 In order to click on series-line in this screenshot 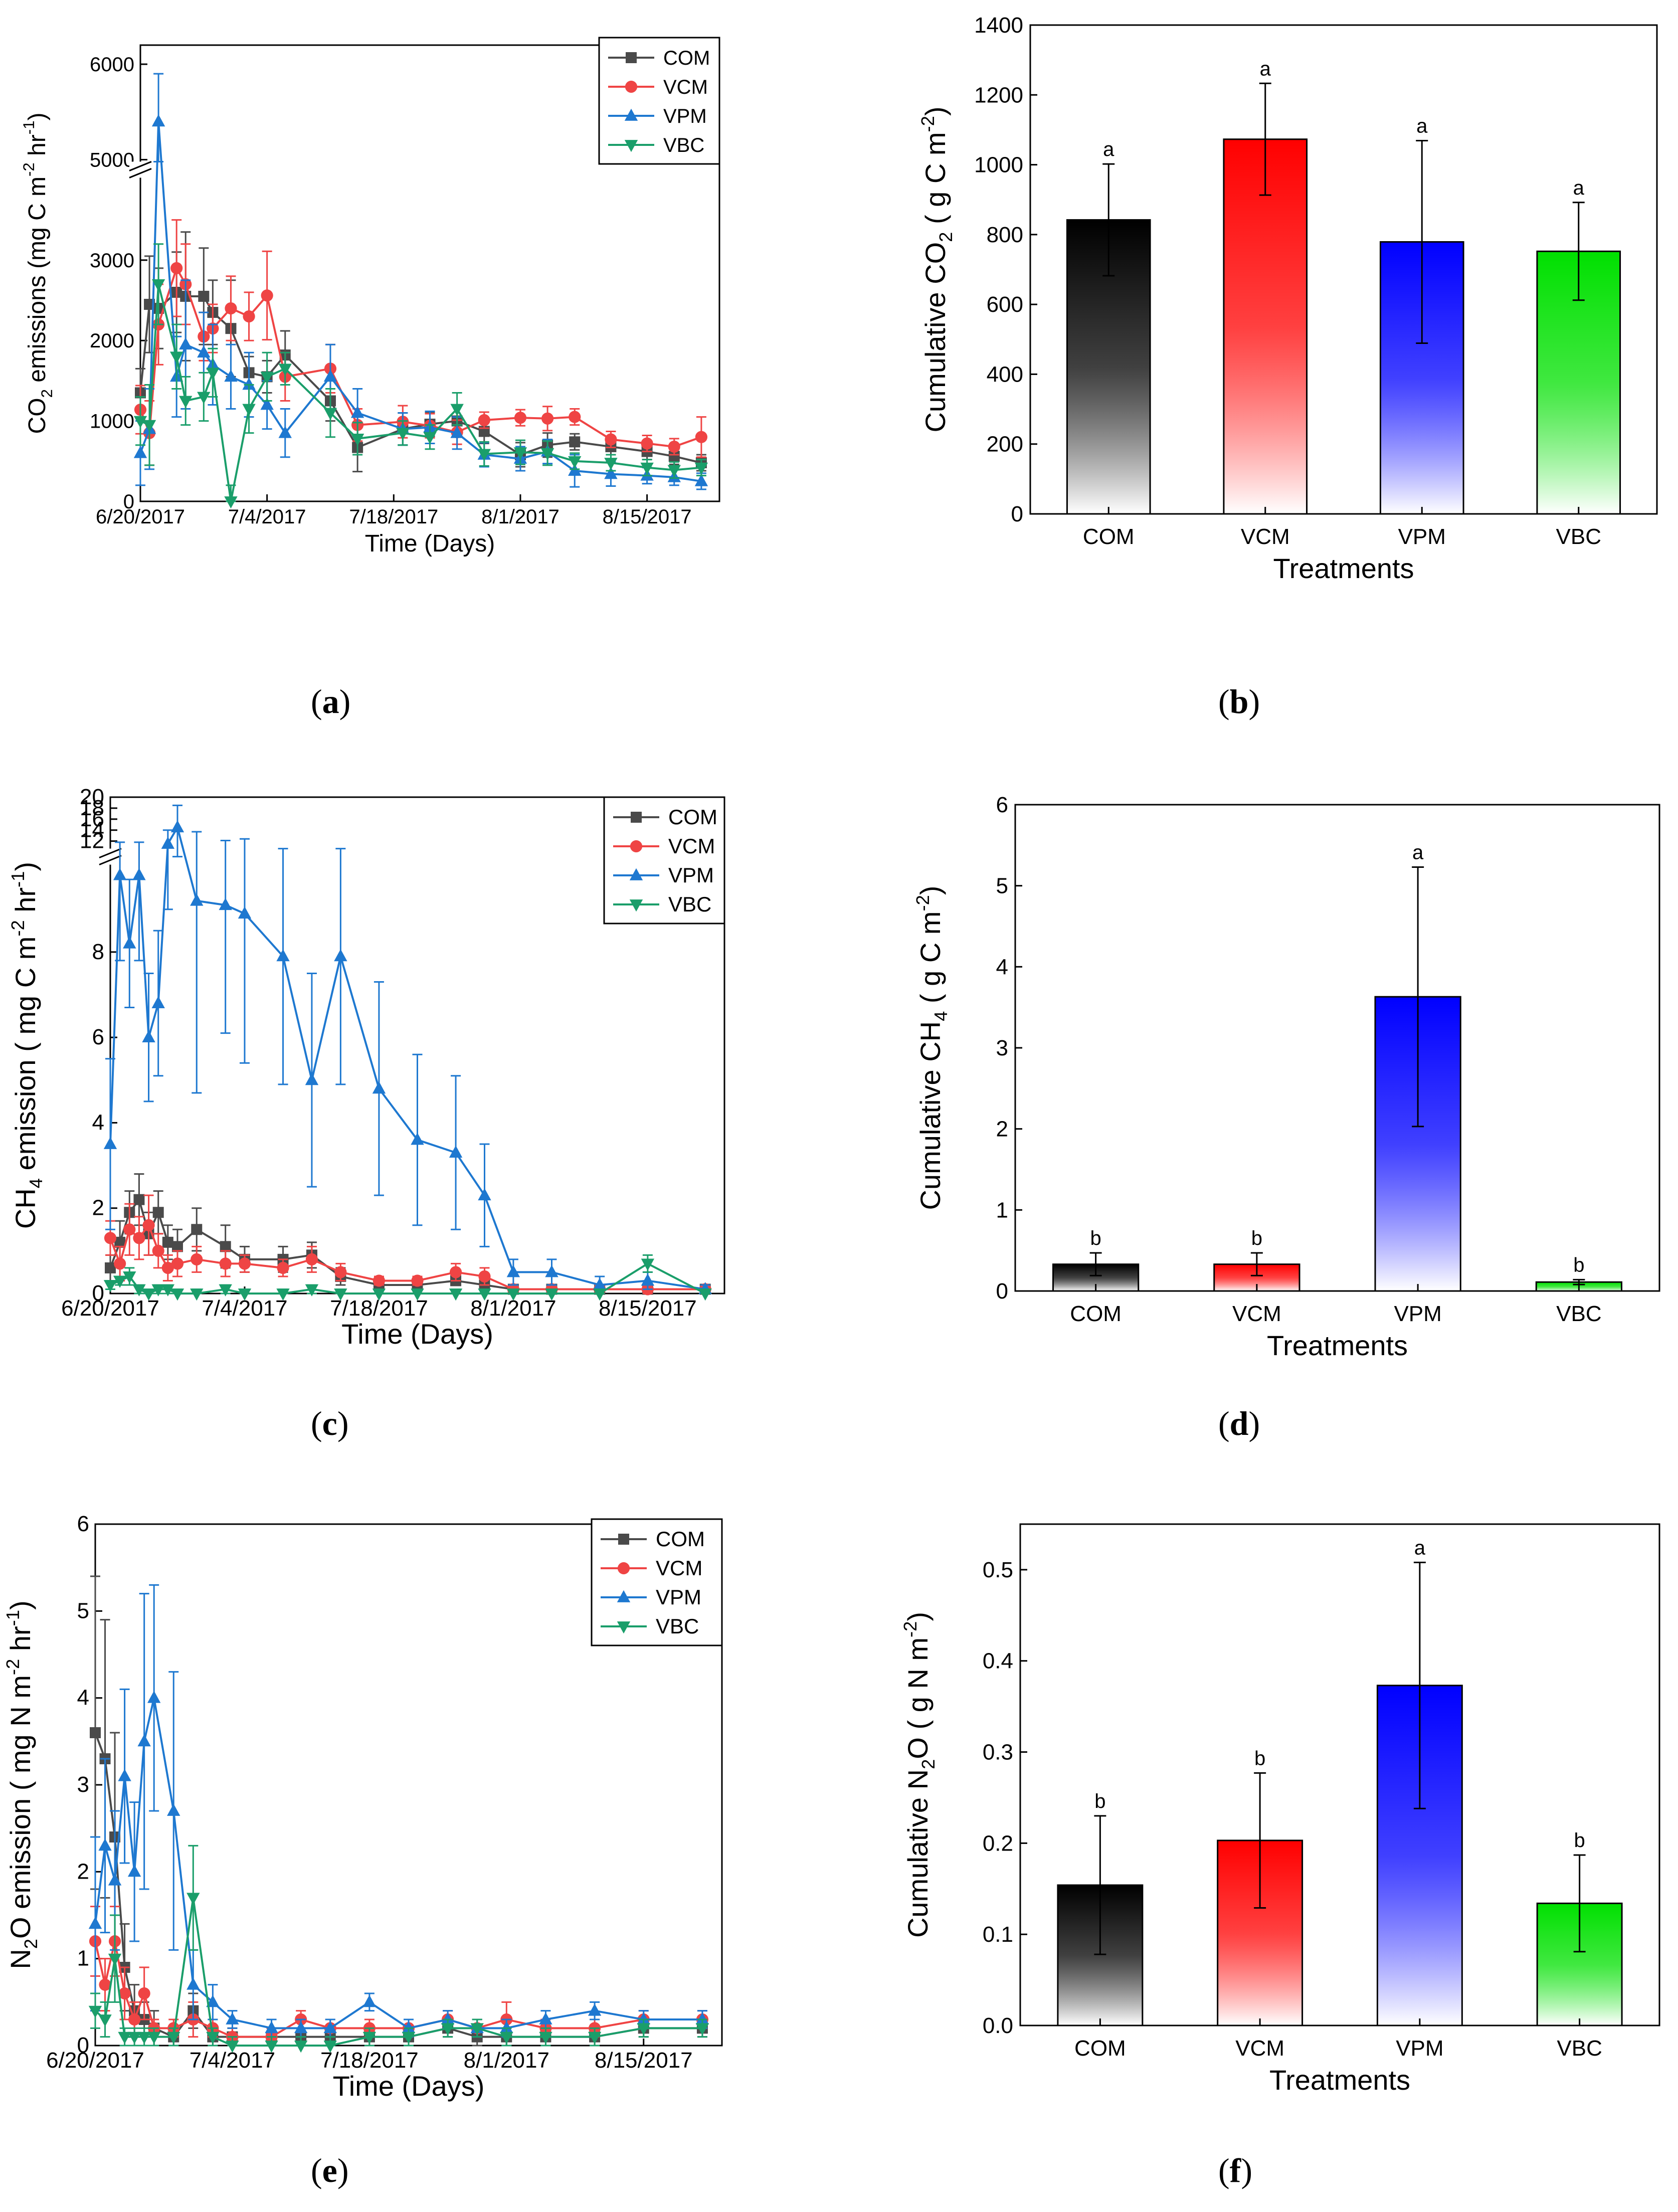, I will do `click(421, 393)`.